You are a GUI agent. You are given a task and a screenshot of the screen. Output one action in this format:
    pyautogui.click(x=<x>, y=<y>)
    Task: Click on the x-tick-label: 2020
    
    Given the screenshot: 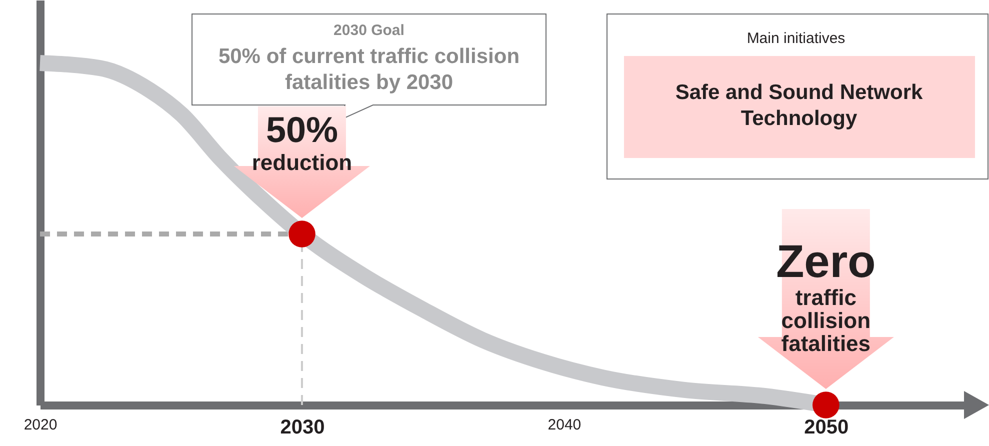 What is the action you would take?
    pyautogui.click(x=41, y=425)
    